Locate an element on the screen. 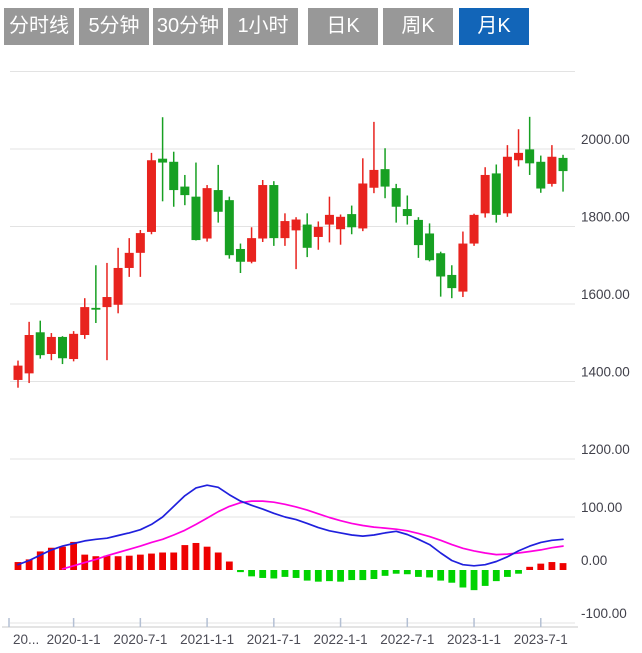  period-tabbar: 分时线 5分钟 30分钟 1小时 日K 周K 月K is located at coordinates (321, 30).